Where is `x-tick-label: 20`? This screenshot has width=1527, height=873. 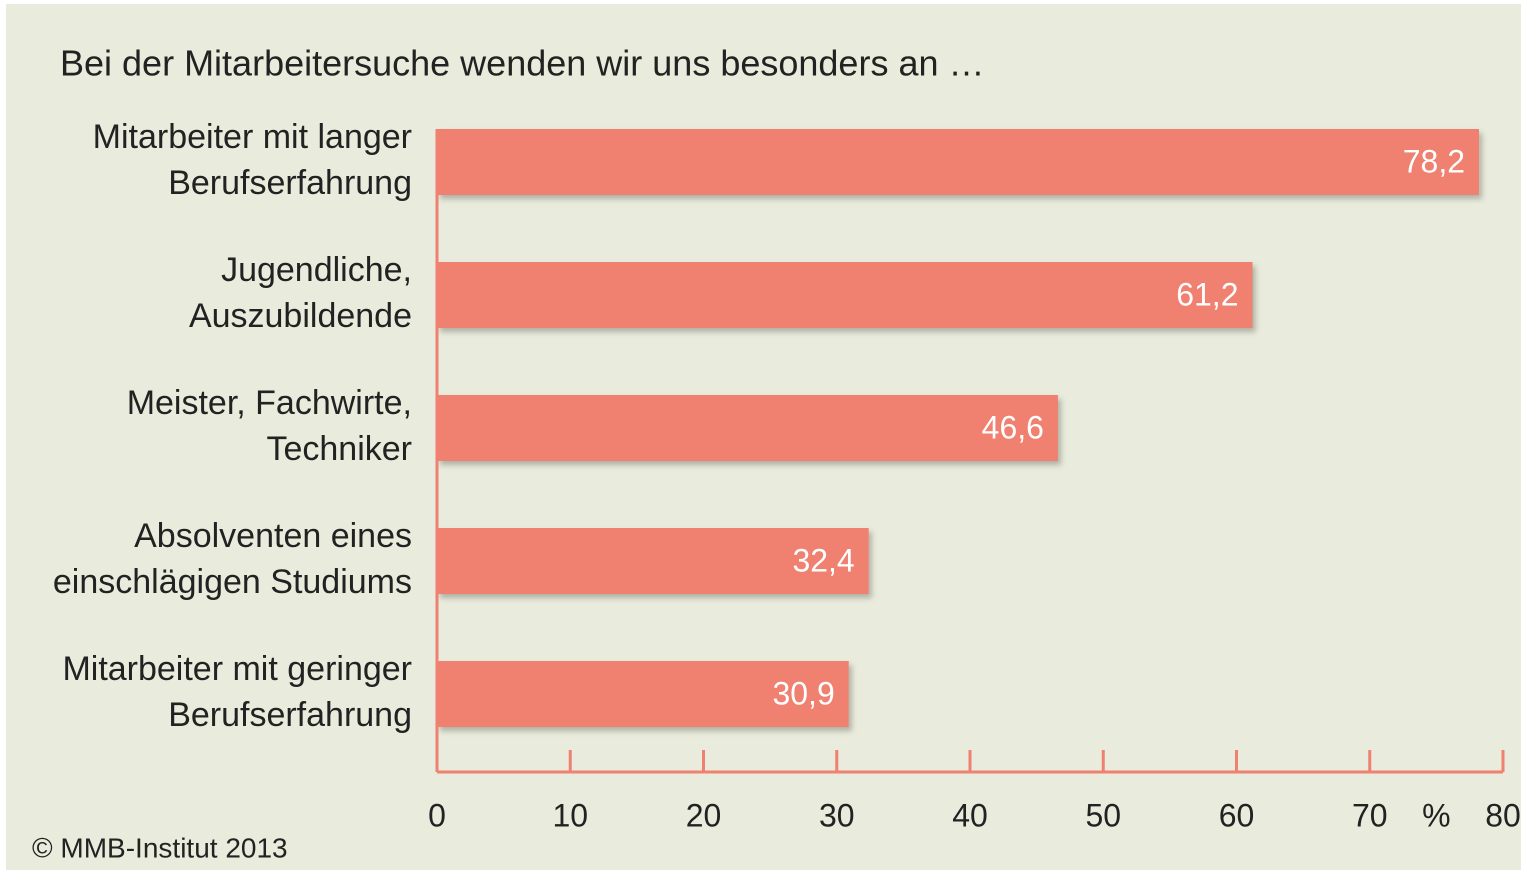 x-tick-label: 20 is located at coordinates (704, 815).